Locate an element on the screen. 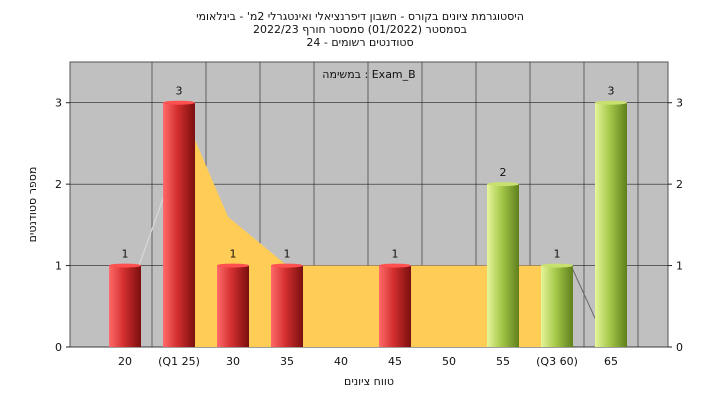 This screenshot has height=405, width=720. x-tick-label: 55 is located at coordinates (503, 361).